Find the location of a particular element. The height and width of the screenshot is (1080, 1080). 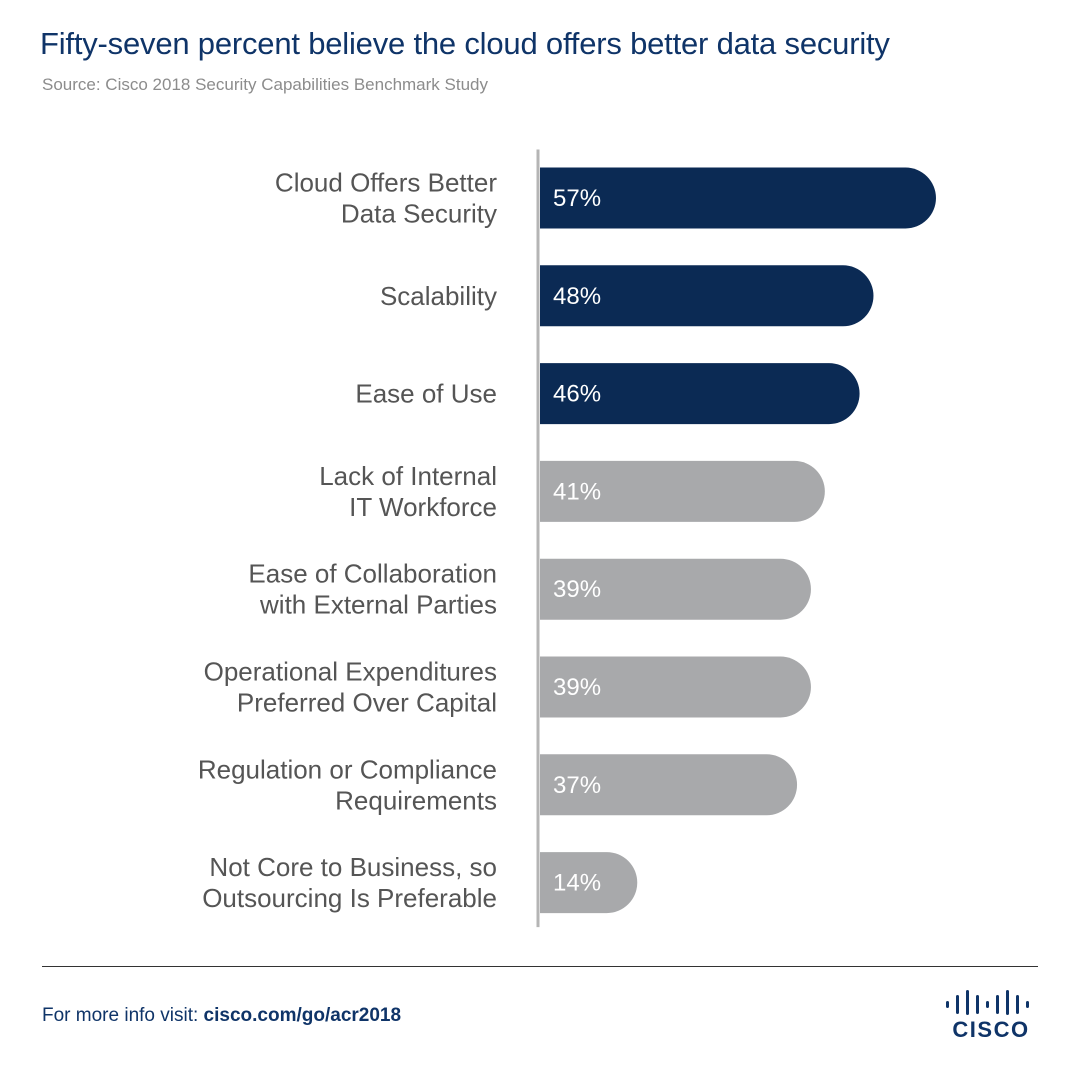

bar-value-label: 57% is located at coordinates (577, 198).